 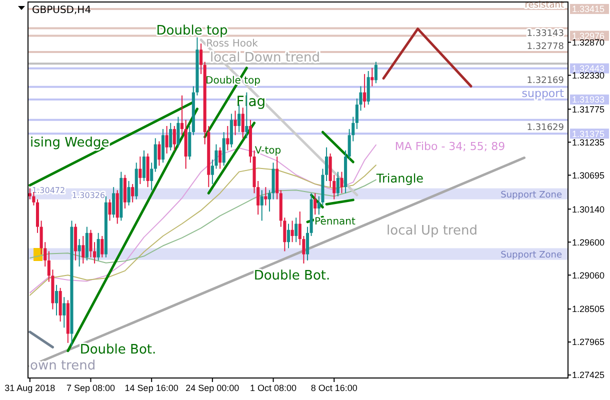 I want to click on y-tick-label: 1.30140, so click(x=588, y=209).